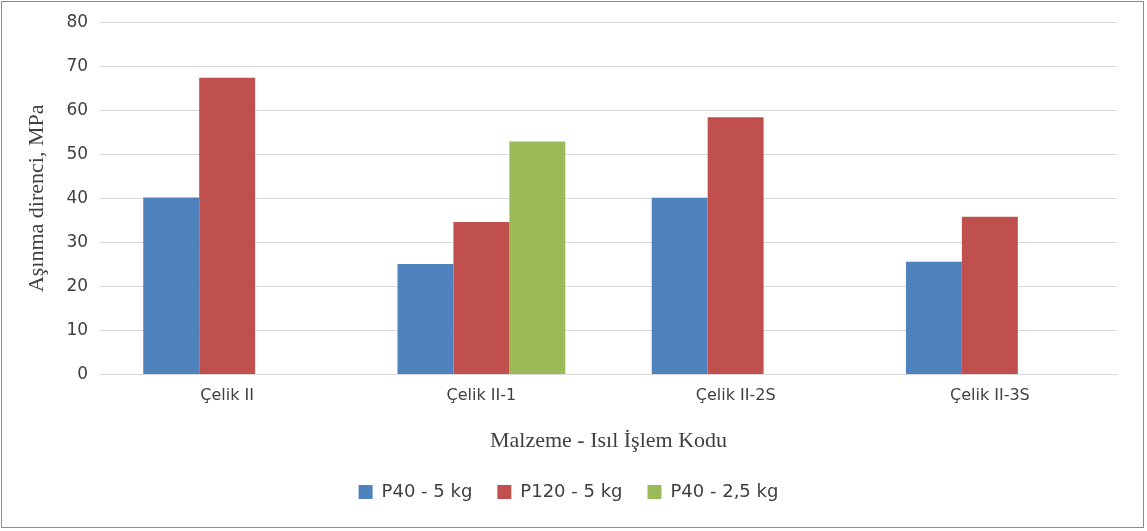 The width and height of the screenshot is (1147, 531). Describe the element at coordinates (77, 152) in the screenshot. I see `y-tick-label: 50` at that location.